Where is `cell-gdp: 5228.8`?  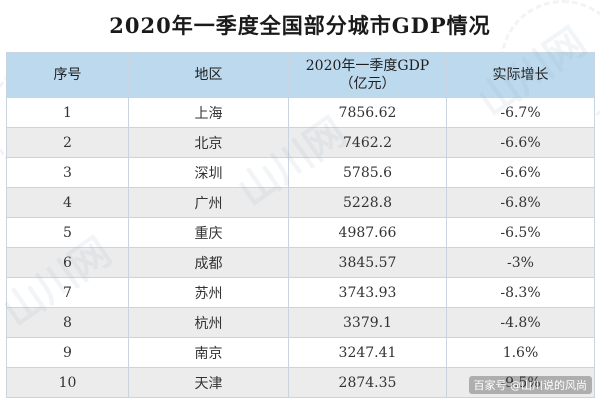 cell-gdp: 5228.8 is located at coordinates (367, 202).